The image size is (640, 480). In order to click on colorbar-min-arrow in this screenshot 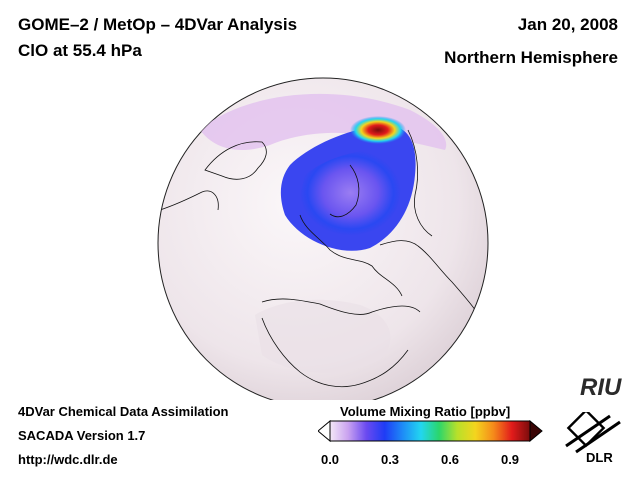, I will do `click(324, 431)`.